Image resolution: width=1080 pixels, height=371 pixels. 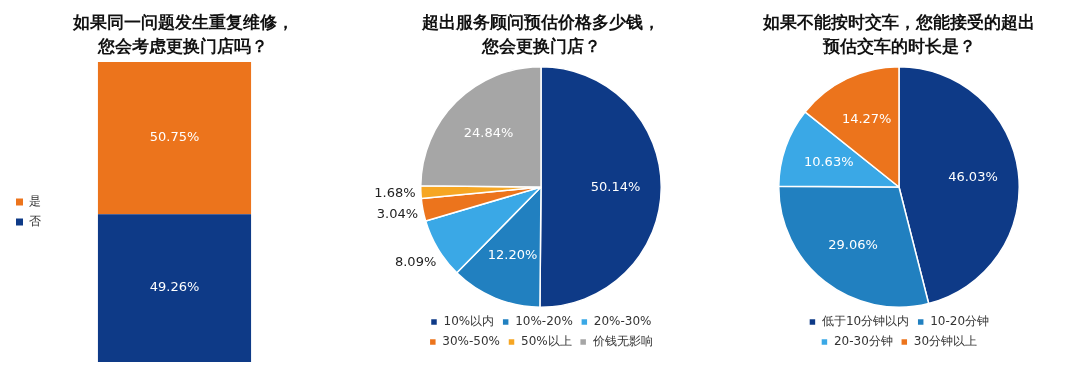 What do you see at coordinates (945, 341) in the screenshot?
I see `legend-label: 30分钟以上` at bounding box center [945, 341].